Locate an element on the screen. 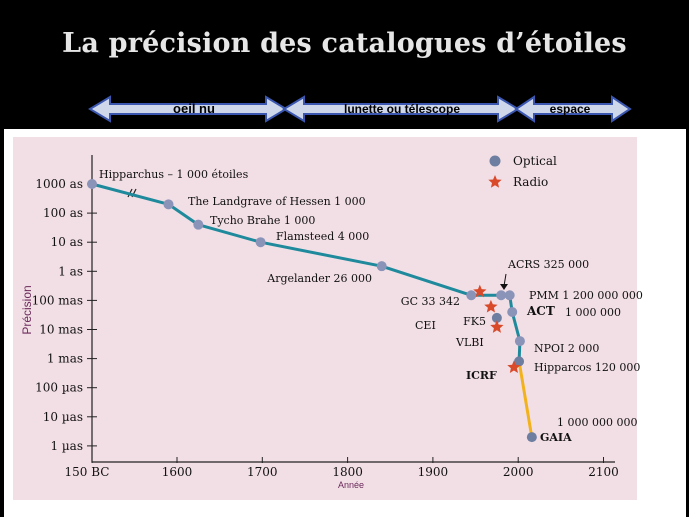 The width and height of the screenshot is (689, 517). y-tick-label: 10 µas is located at coordinates (63, 417).